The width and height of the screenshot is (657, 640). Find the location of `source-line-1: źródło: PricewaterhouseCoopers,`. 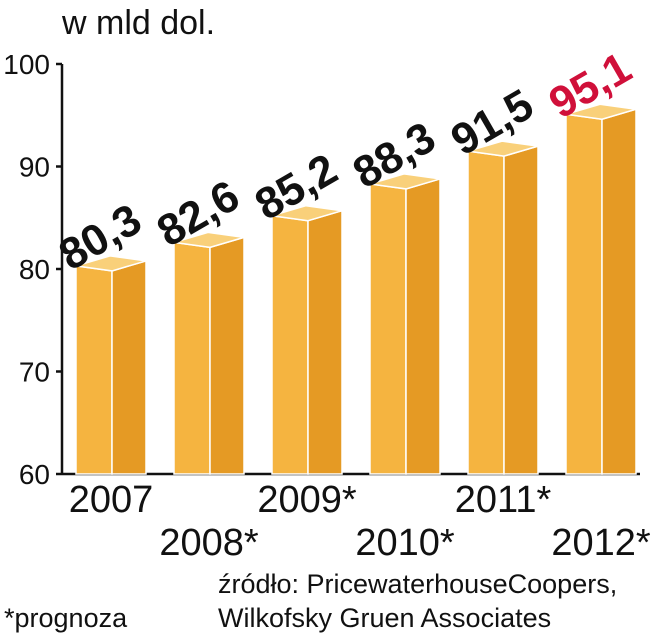

source-line-1: źródło: PricewaterhouseCoopers, is located at coordinates (417, 584).